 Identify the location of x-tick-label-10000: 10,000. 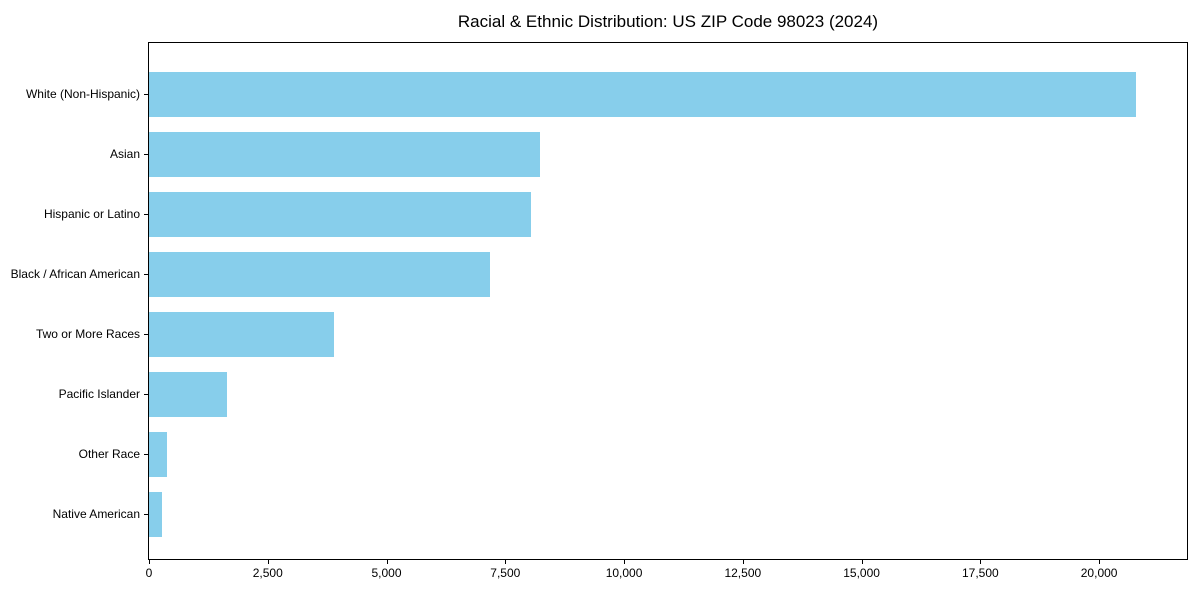
(624, 573).